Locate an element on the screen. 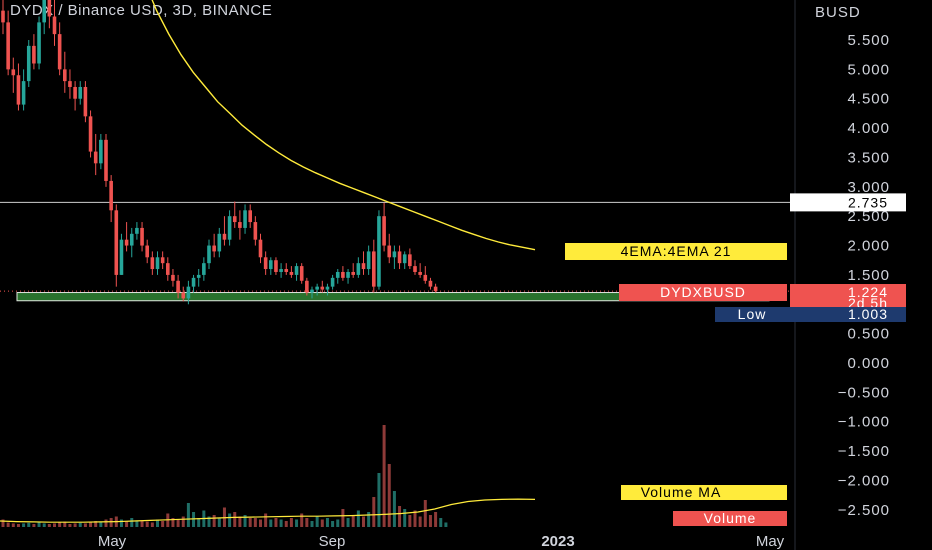 The height and width of the screenshot is (550, 932). resistance-price-badge is located at coordinates (848, 202).